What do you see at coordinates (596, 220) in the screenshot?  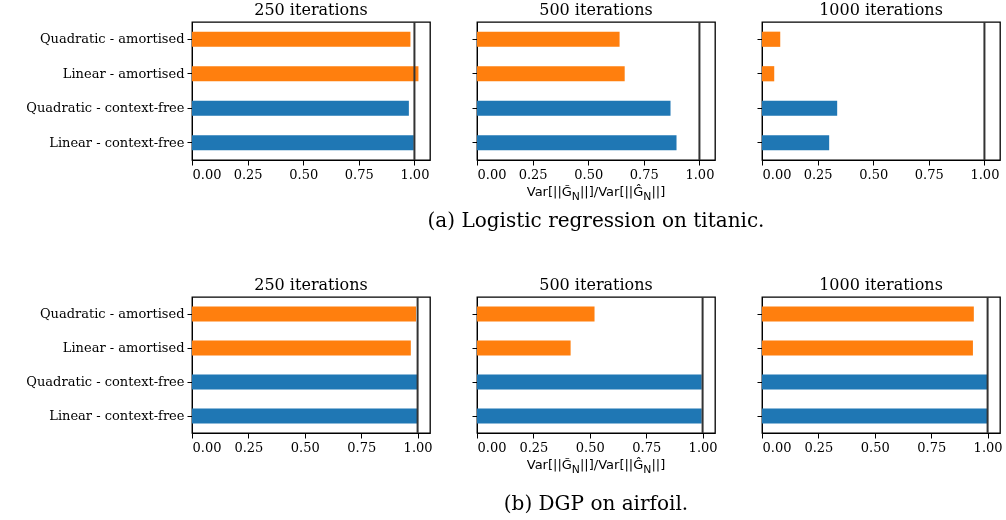 I see `text: (a) Logistic regression on titanic.` at bounding box center [596, 220].